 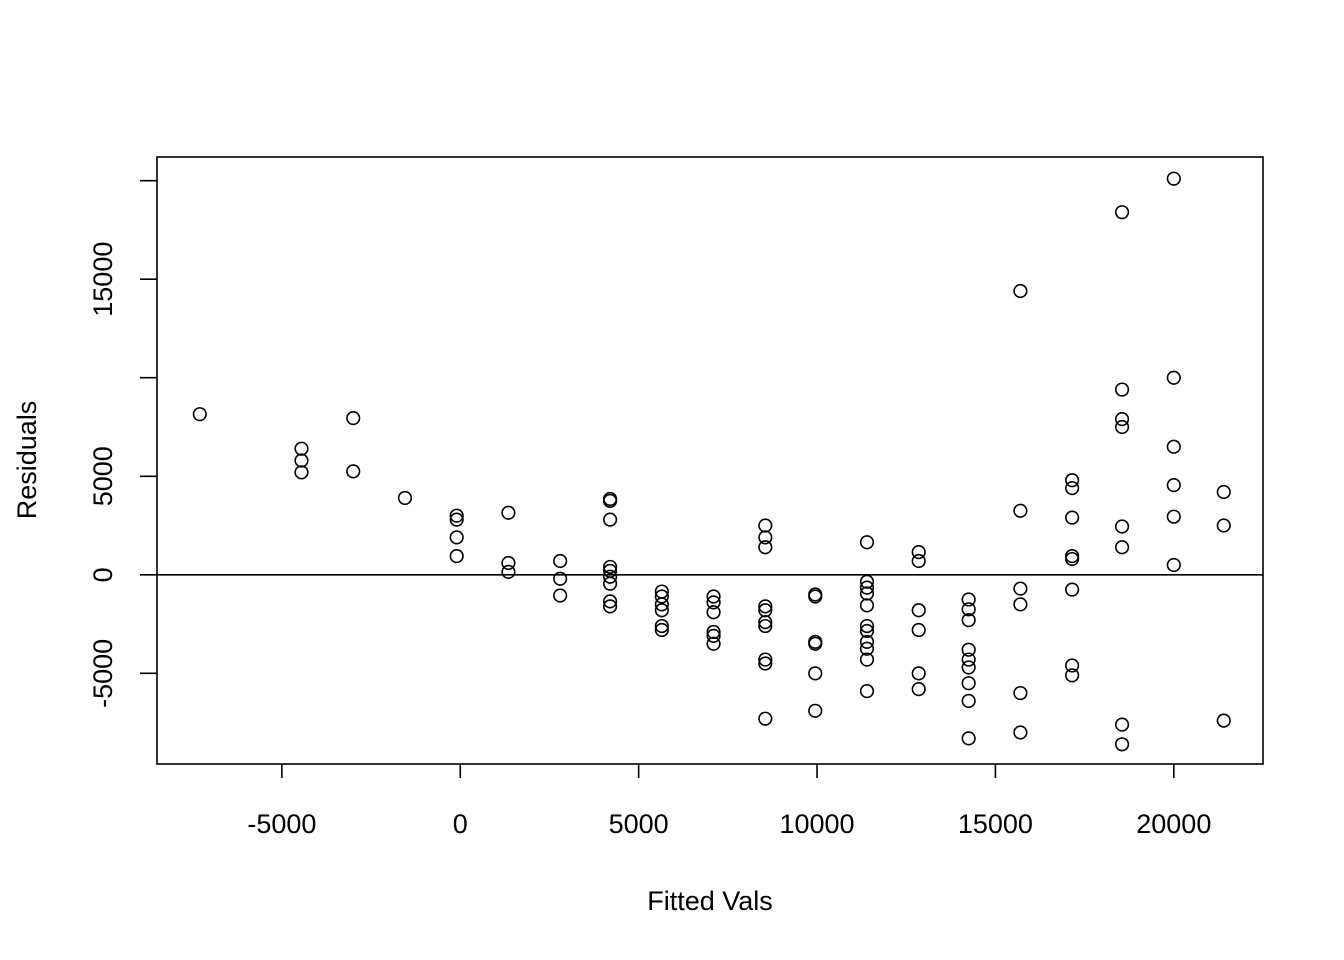 What do you see at coordinates (816, 824) in the screenshot?
I see `x-tick-label: 10000` at bounding box center [816, 824].